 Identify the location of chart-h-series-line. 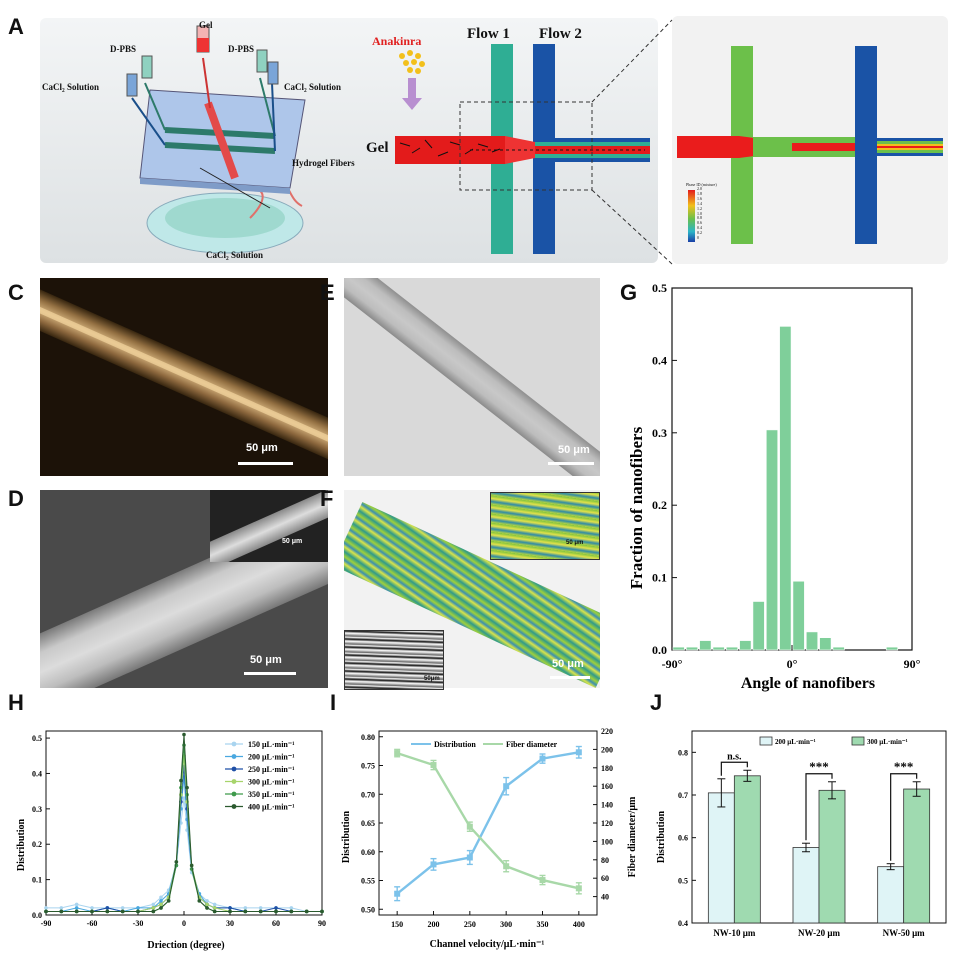
(184, 838).